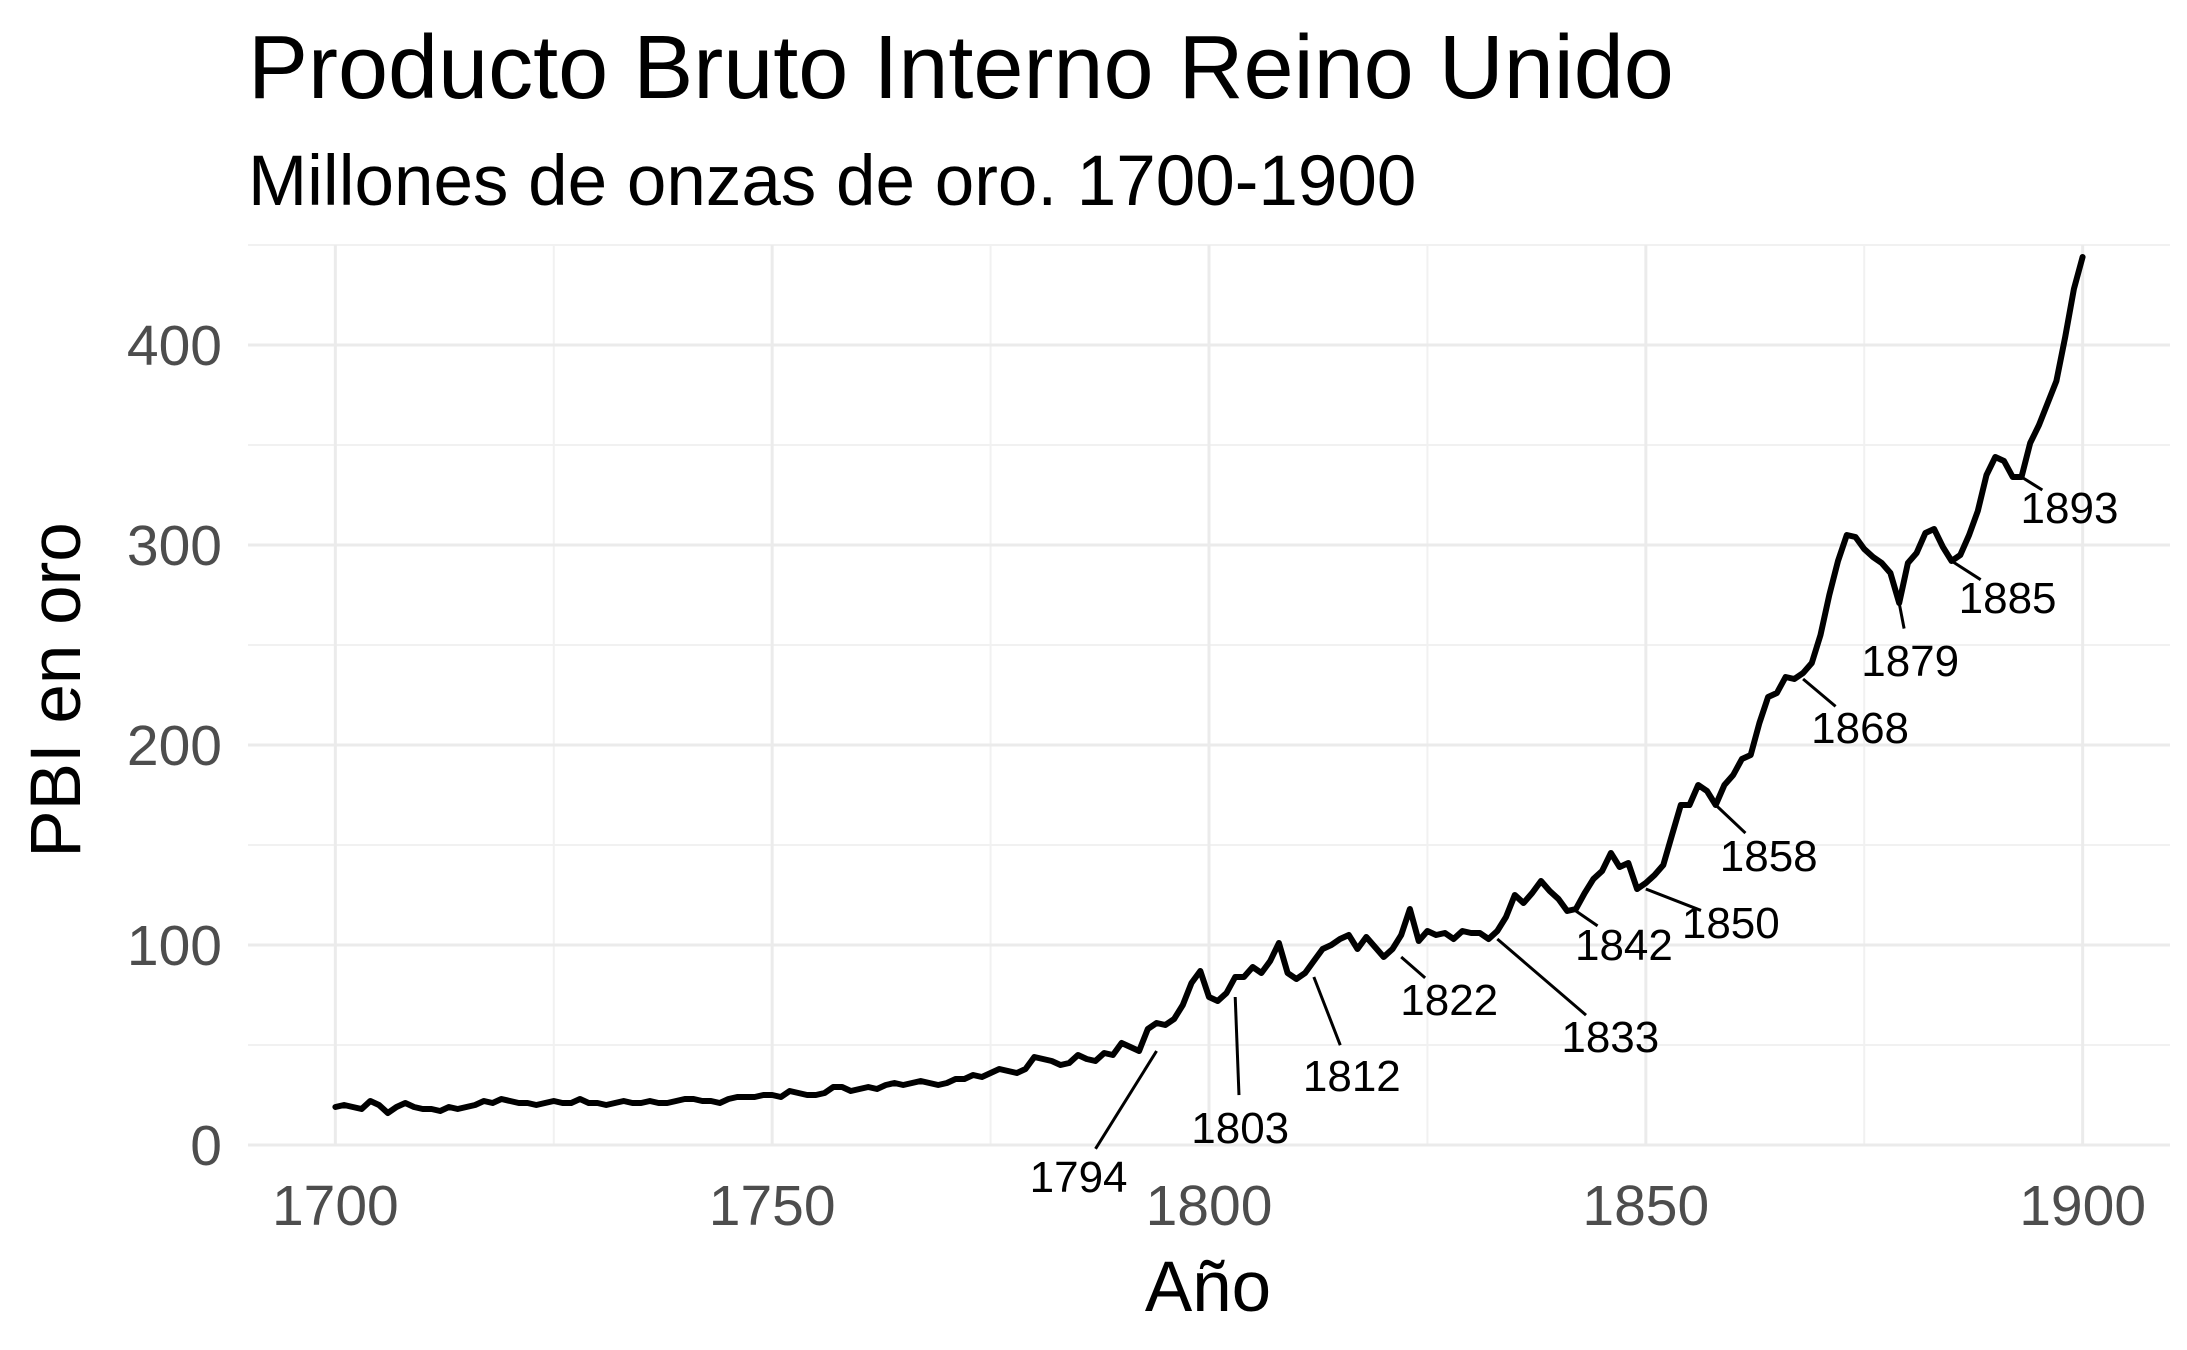  I want to click on y-tick-label: 300, so click(174, 546).